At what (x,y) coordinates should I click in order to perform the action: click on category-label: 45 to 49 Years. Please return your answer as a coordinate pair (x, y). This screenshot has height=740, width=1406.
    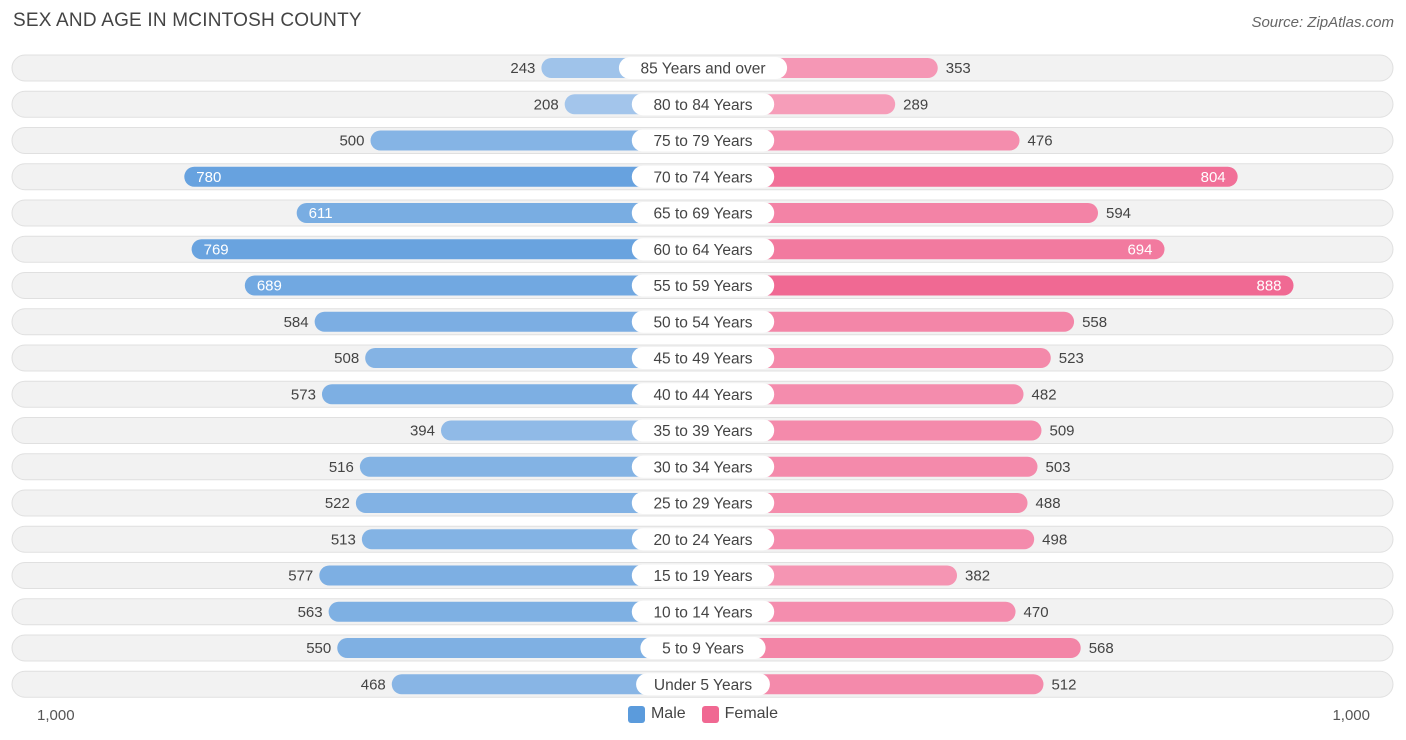
    Looking at the image, I should click on (702, 359).